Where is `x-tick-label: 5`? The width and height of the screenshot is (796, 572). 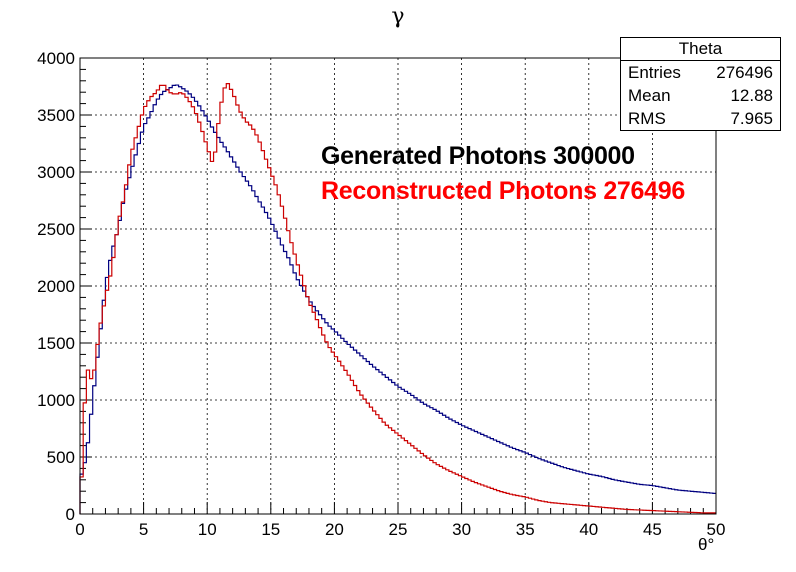 x-tick-label: 5 is located at coordinates (143, 529).